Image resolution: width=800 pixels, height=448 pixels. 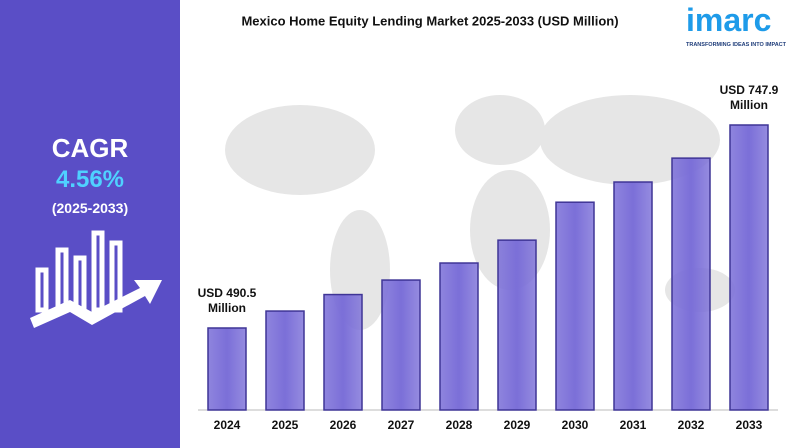 What do you see at coordinates (227, 300) in the screenshot?
I see `value-label: USD 490.5 Million` at bounding box center [227, 300].